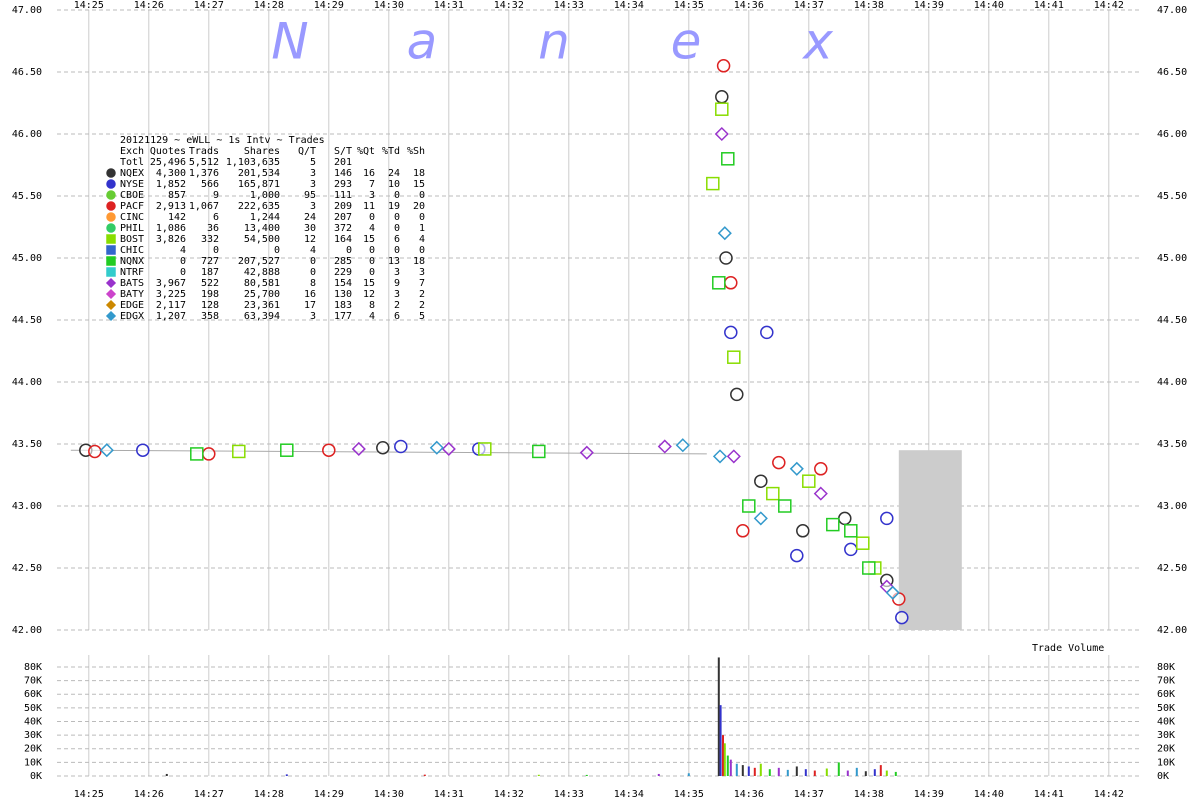  Describe the element at coordinates (343, 316) in the screenshot. I see `legend-stat: 177` at that location.